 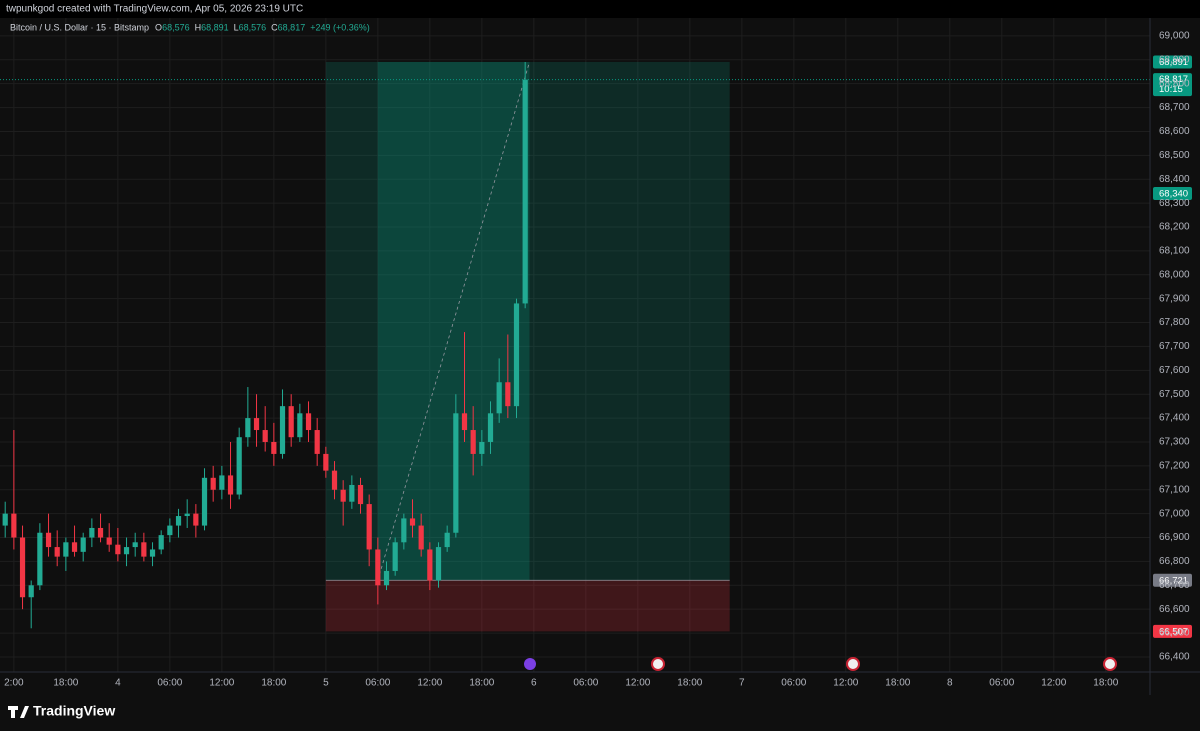 I want to click on ohlc-key: O, so click(x=158, y=27).